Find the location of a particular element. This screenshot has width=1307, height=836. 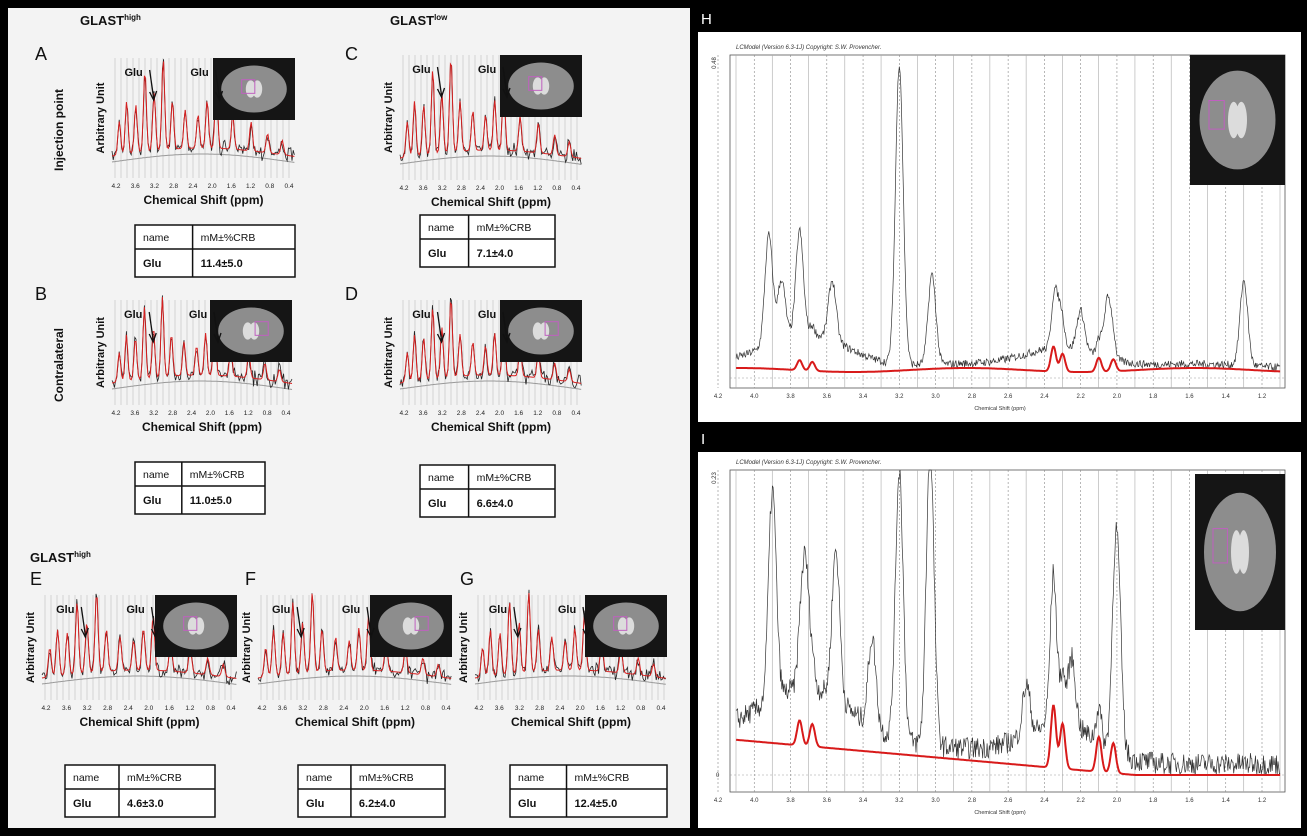

panel-letter: D is located at coordinates (351, 294).